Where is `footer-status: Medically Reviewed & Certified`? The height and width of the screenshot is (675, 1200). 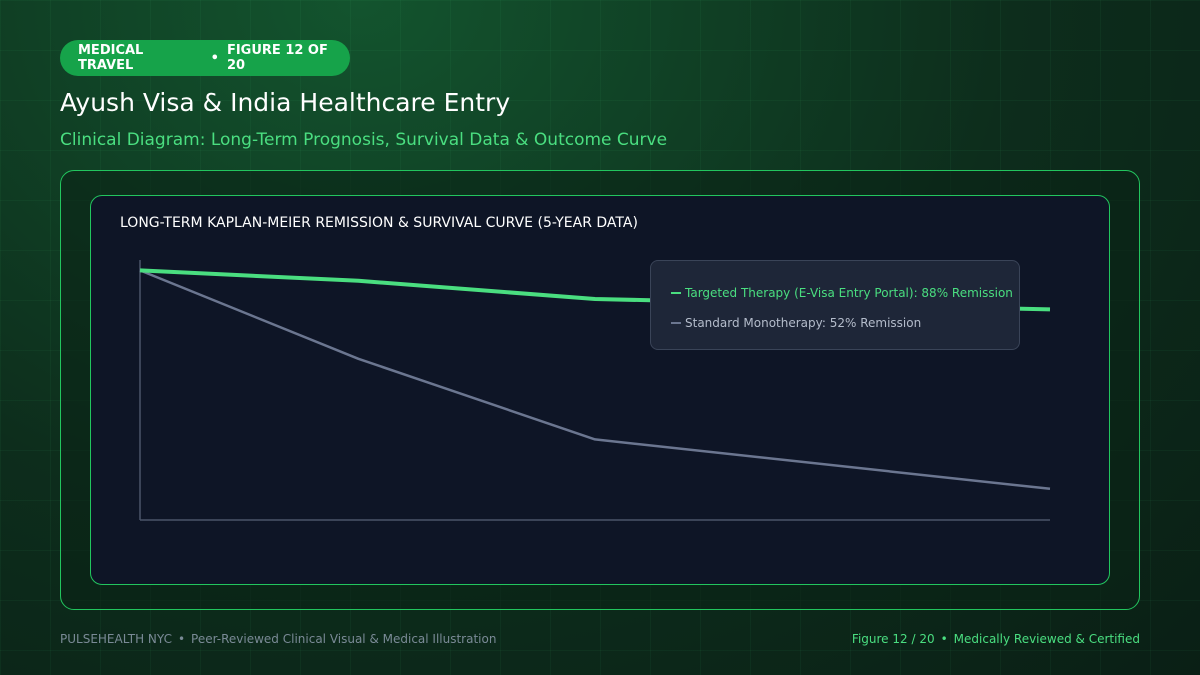
footer-status: Medically Reviewed & Certified is located at coordinates (1046, 639).